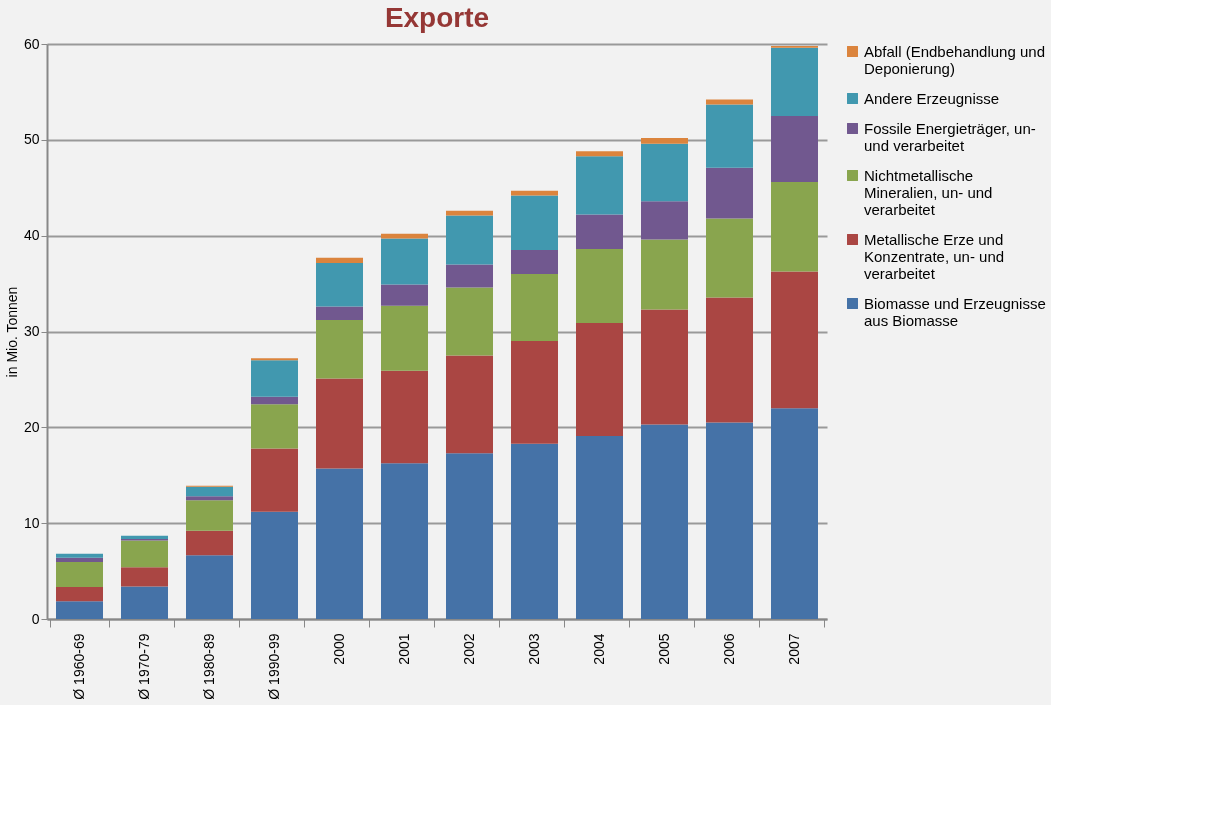 This screenshot has width=1207, height=834. What do you see at coordinates (35, 618) in the screenshot?
I see `y-tick-label: 0` at bounding box center [35, 618].